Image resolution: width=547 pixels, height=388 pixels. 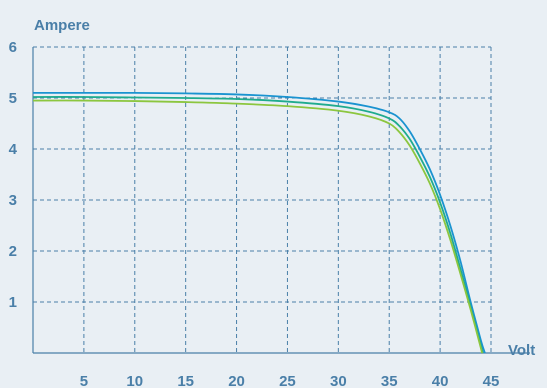 I want to click on y-axis-title: Ampere, so click(x=62, y=25).